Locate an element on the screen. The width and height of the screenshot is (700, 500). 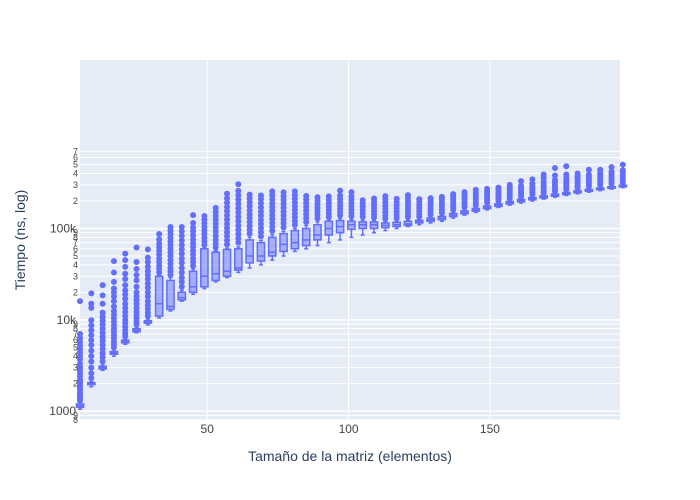
y-major-tick-label: 100k is located at coordinates (63, 229).